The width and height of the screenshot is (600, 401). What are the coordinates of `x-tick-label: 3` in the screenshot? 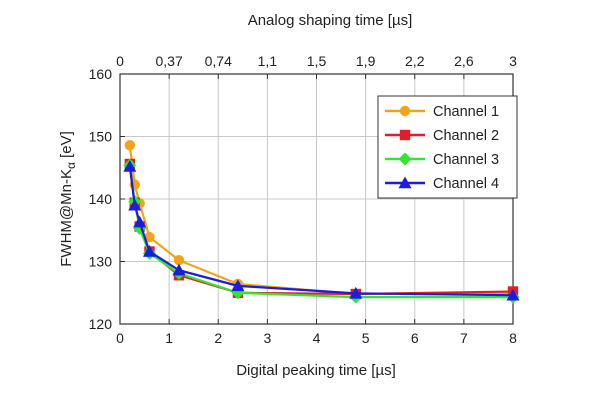 It's located at (267, 338).